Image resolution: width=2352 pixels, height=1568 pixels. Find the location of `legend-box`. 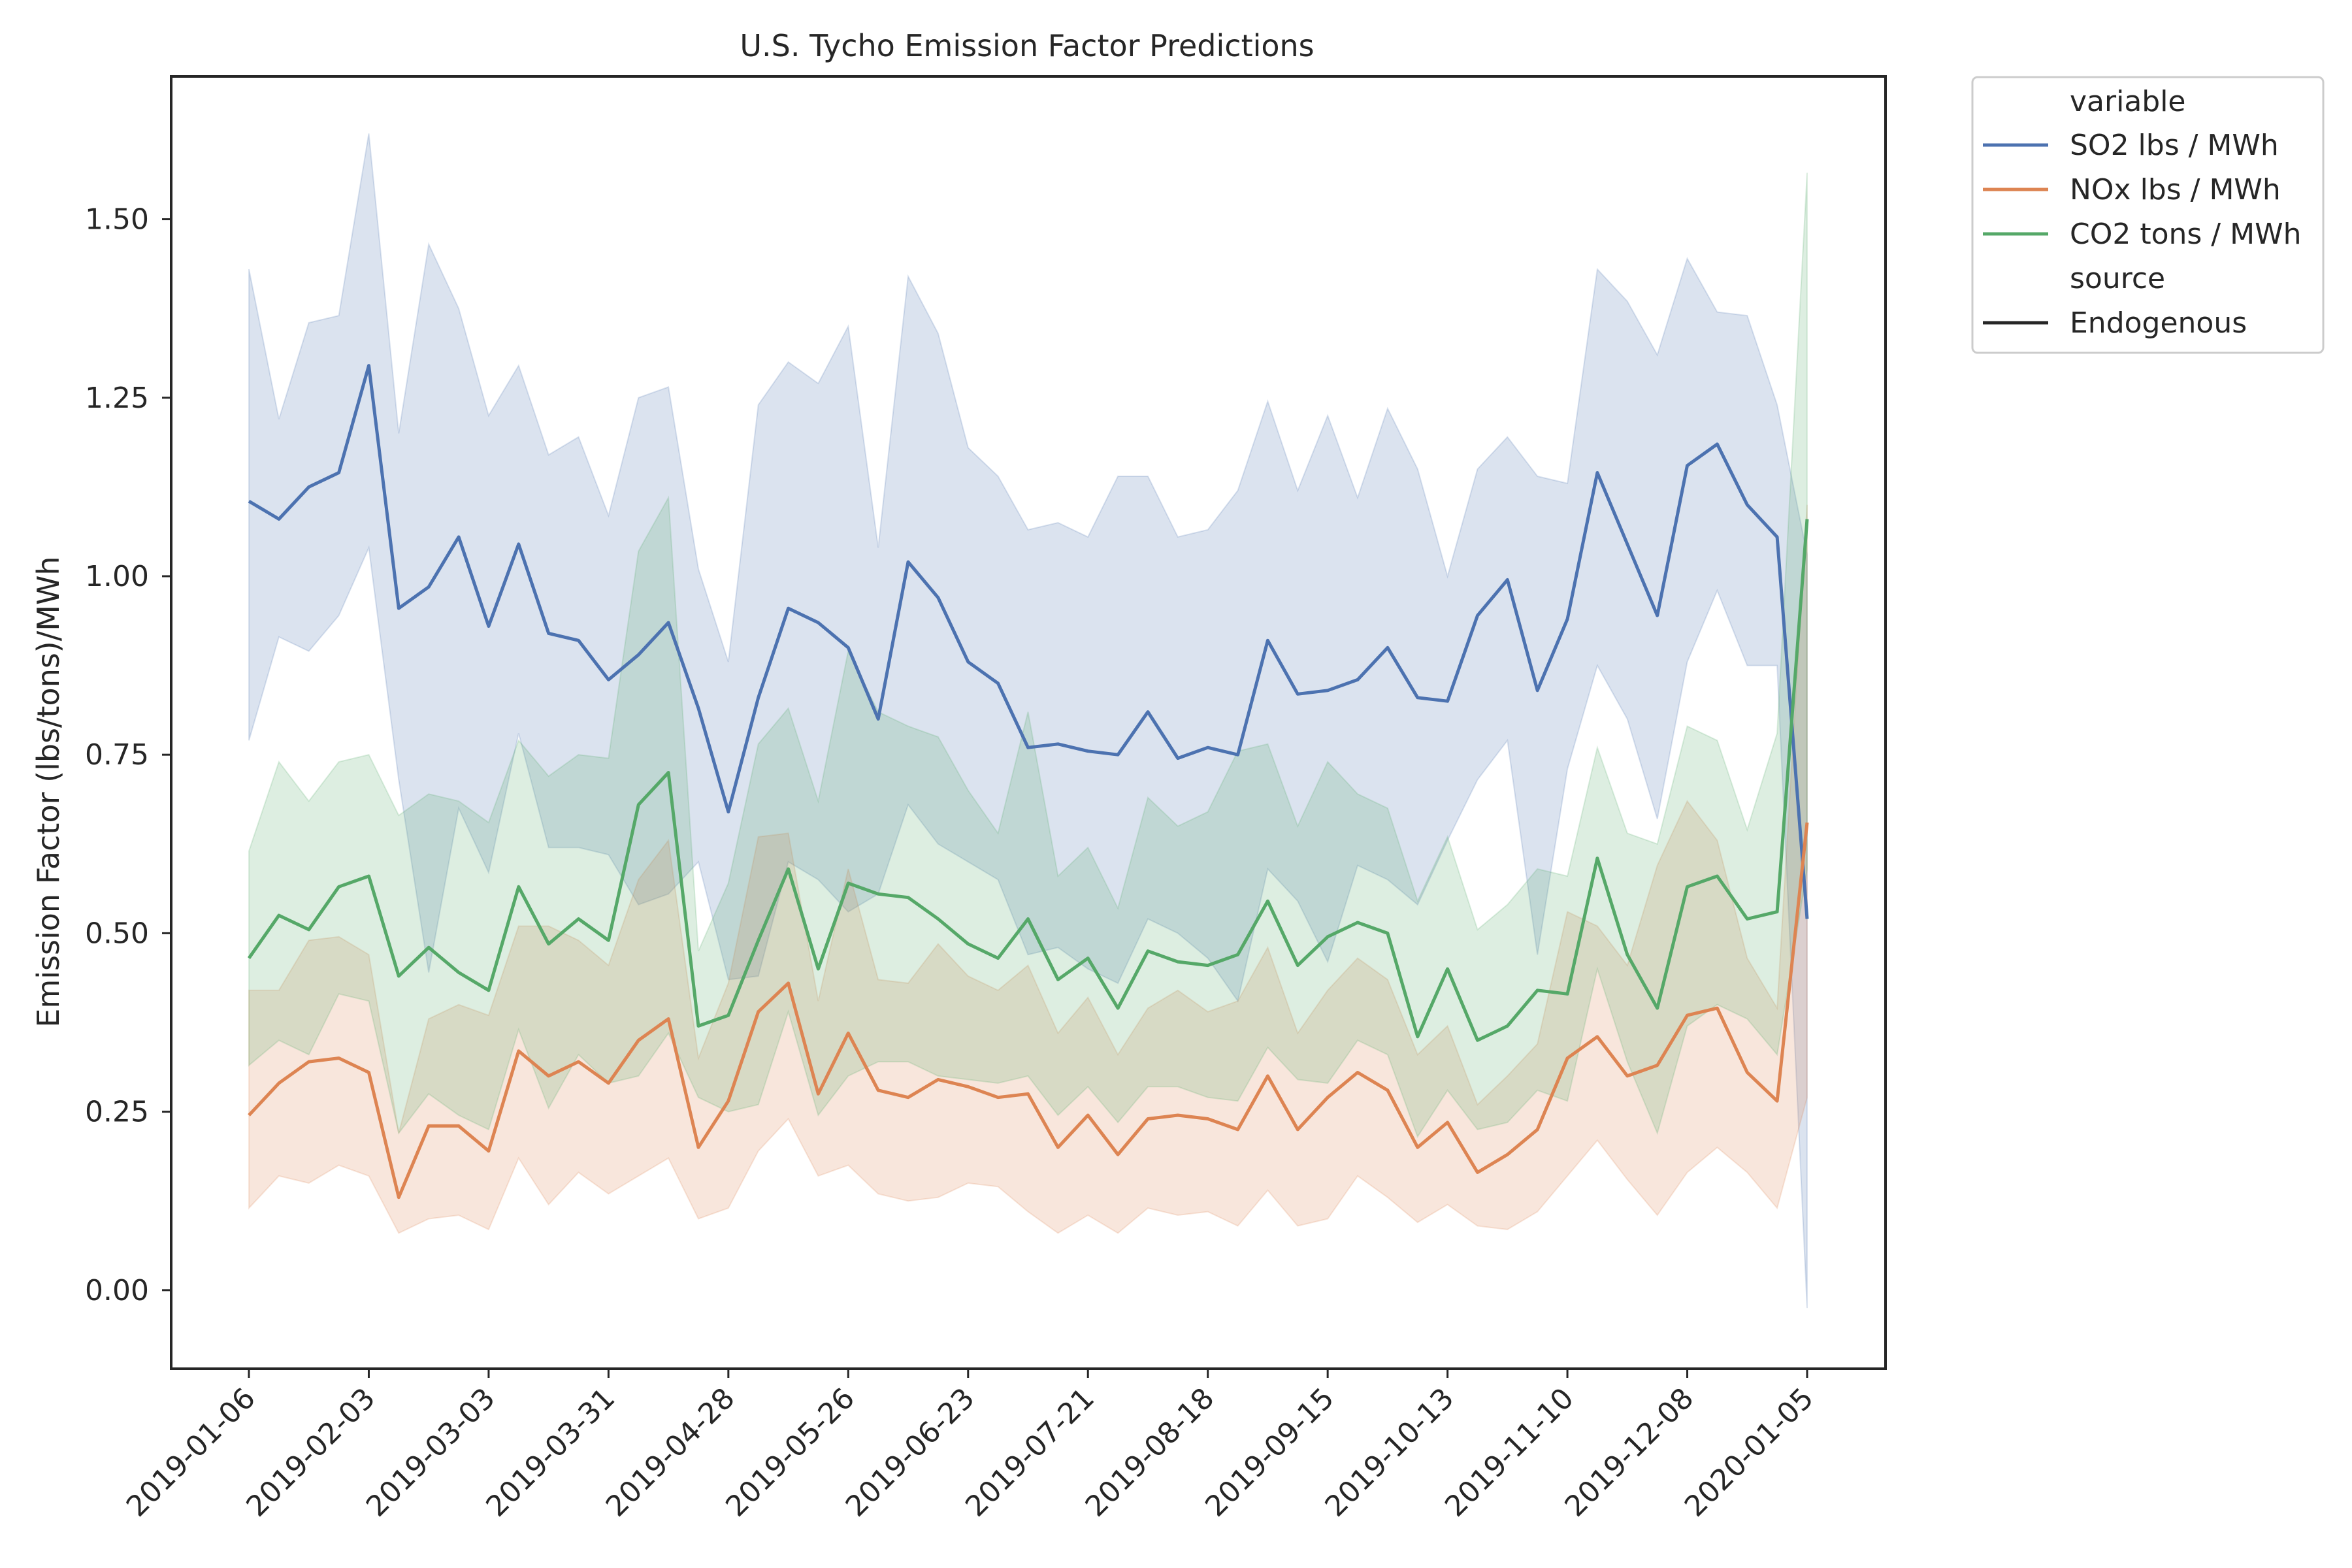

legend-box is located at coordinates (2148, 215).